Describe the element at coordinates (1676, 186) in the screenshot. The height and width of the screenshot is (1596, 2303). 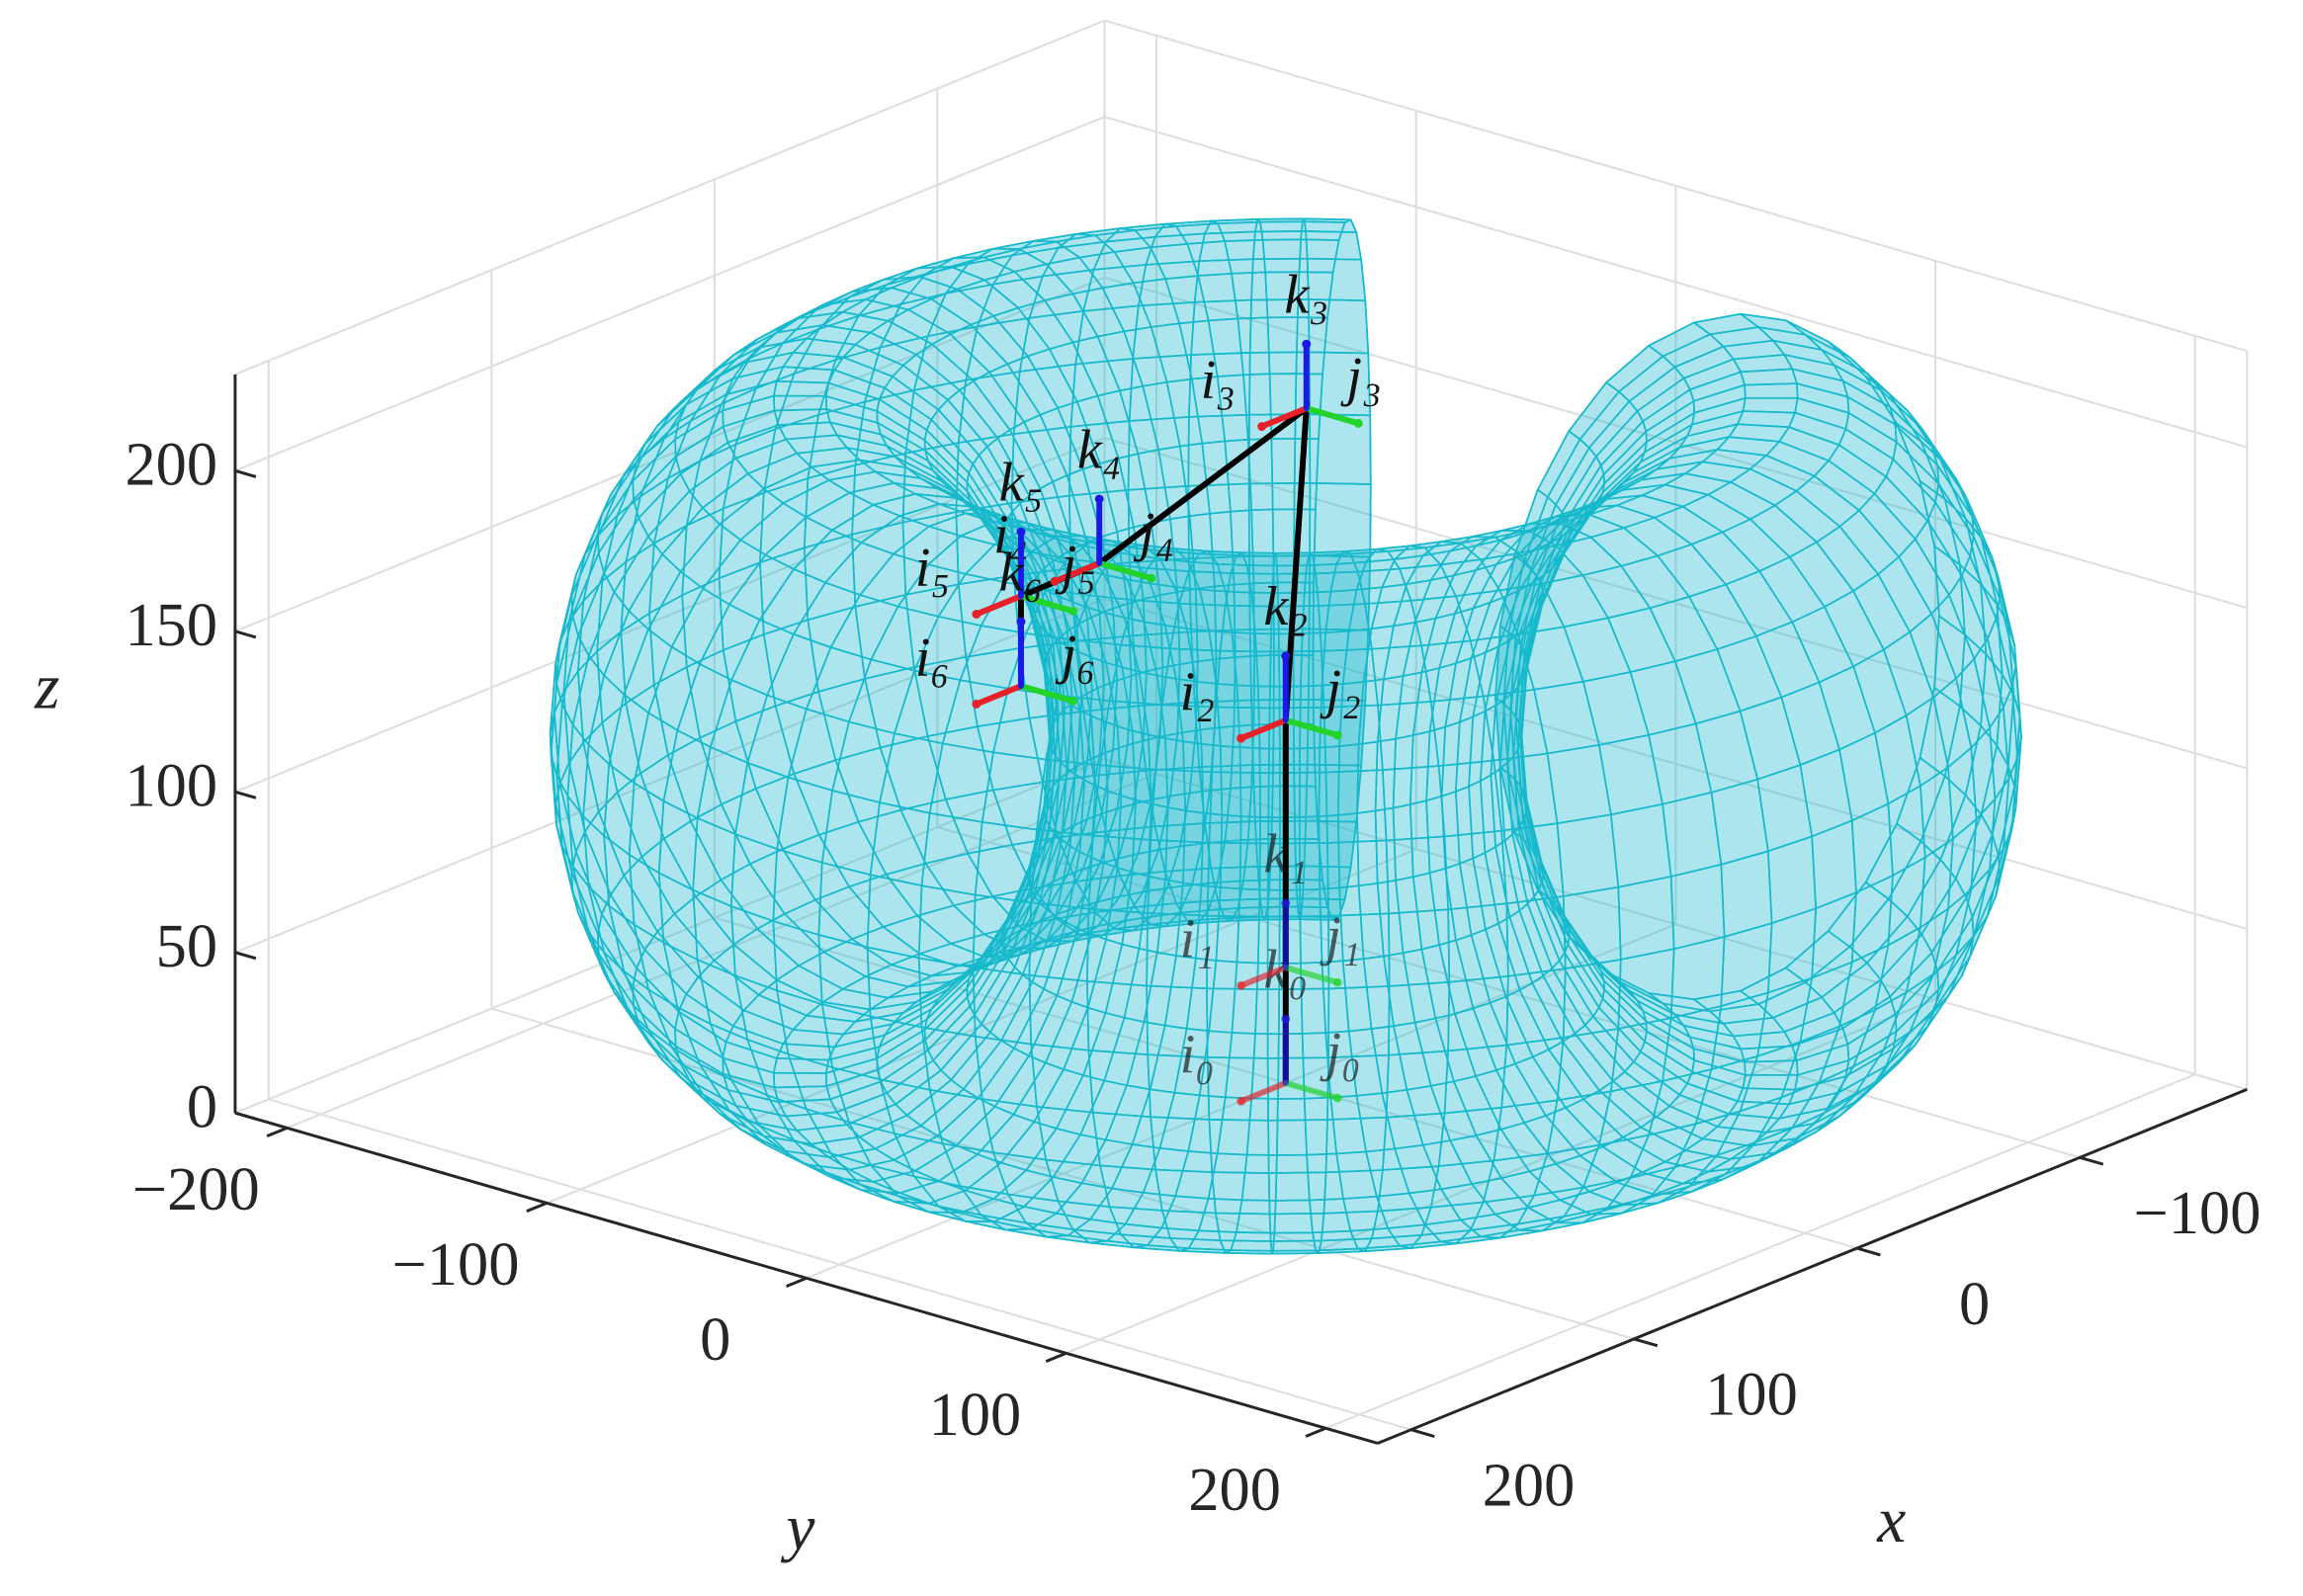
I see `box-edge` at that location.